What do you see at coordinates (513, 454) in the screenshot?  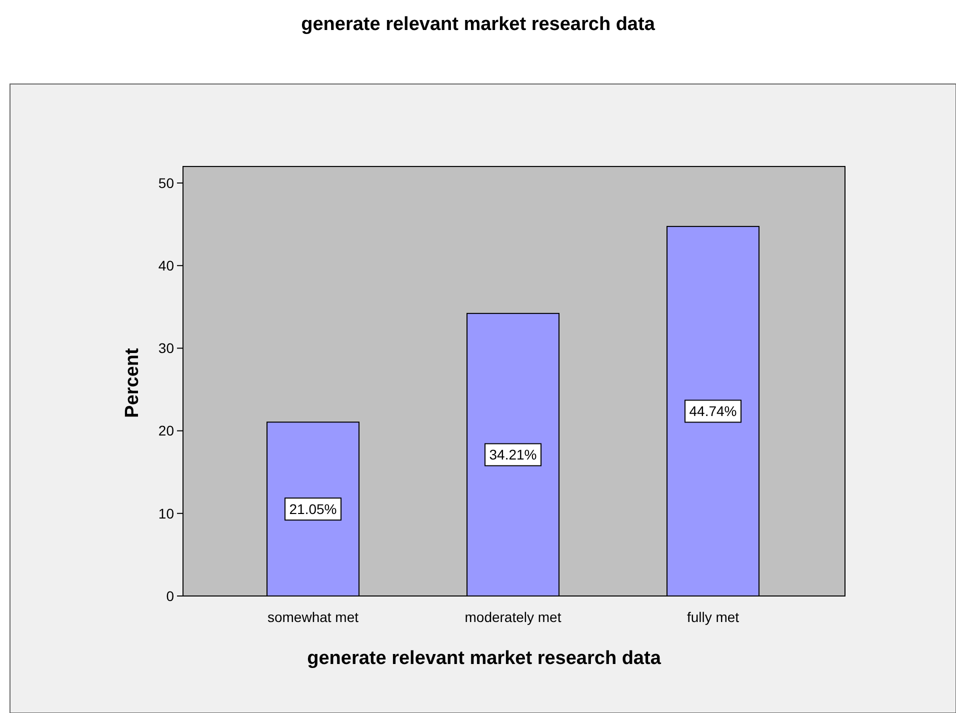 I see `data-label: 34.21%` at bounding box center [513, 454].